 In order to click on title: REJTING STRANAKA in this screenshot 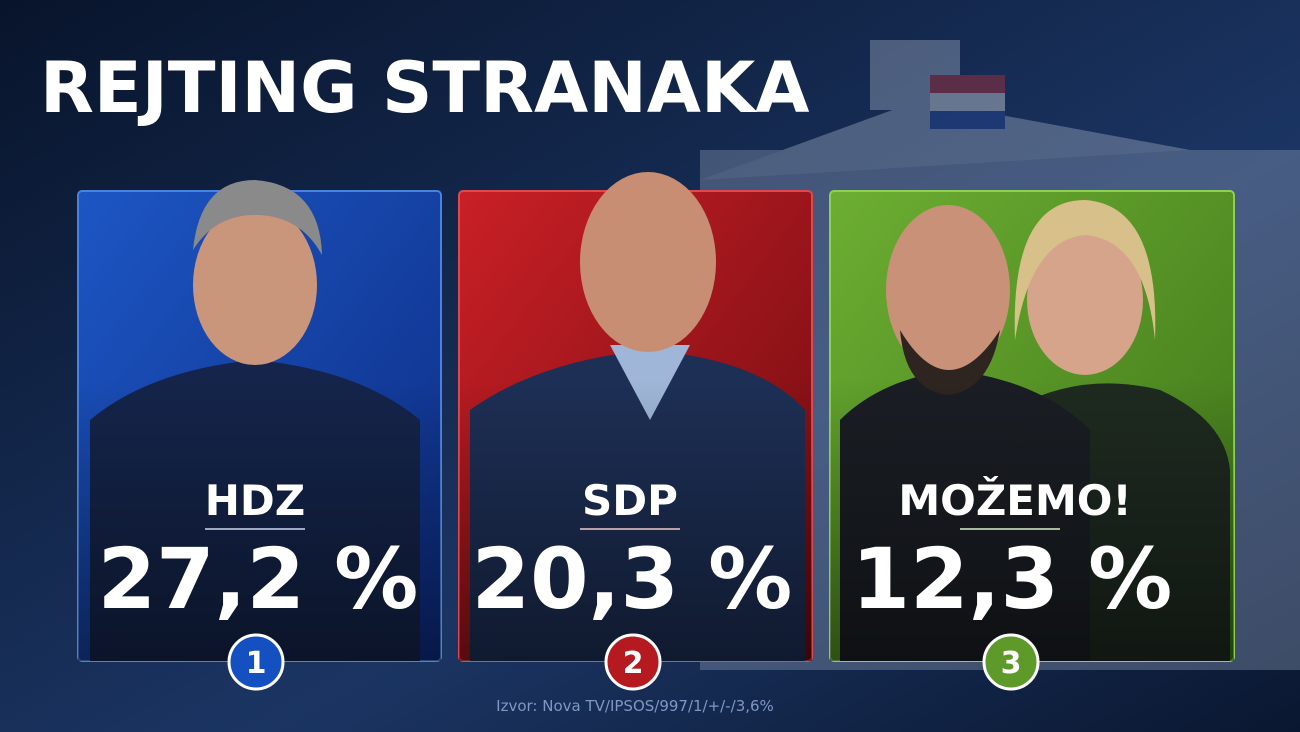, I will do `click(424, 88)`.